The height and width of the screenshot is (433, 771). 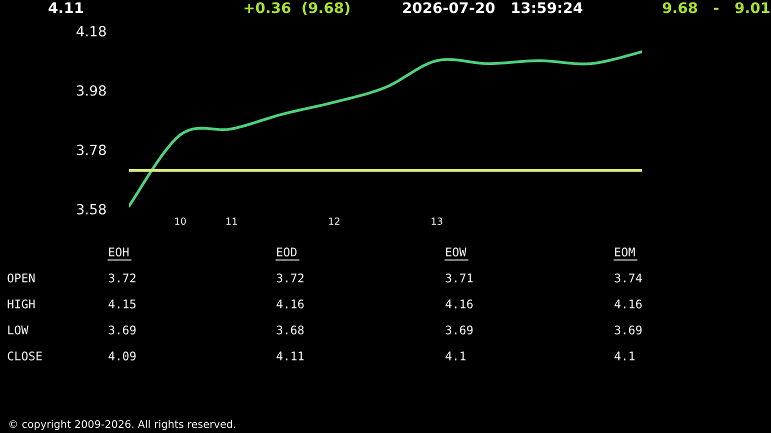 I want to click on text: 4.09, so click(x=122, y=356).